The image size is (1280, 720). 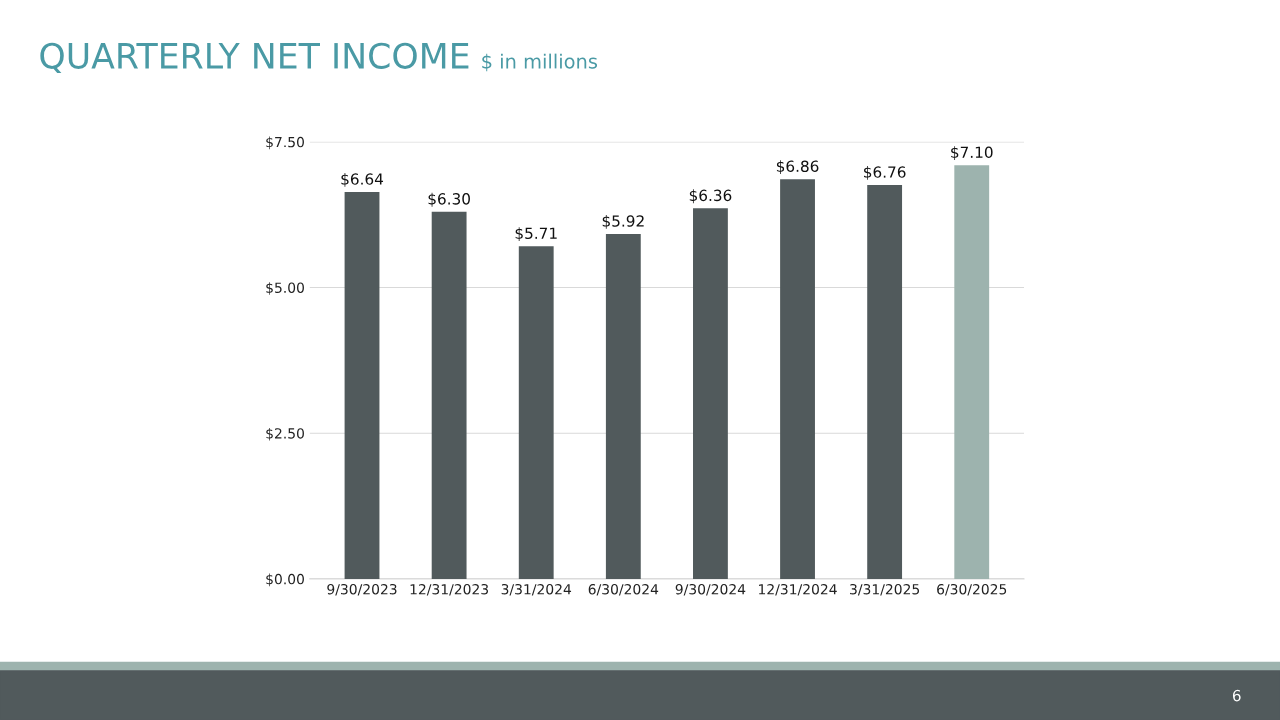 What do you see at coordinates (536, 589) in the screenshot?
I see `x-tick-label: 3/31/2024` at bounding box center [536, 589].